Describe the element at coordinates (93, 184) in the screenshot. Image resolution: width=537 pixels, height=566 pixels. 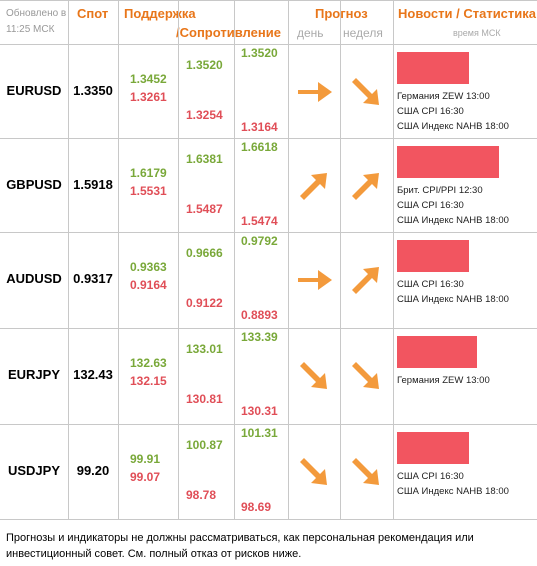
I see `spot-price: 1.5918` at that location.